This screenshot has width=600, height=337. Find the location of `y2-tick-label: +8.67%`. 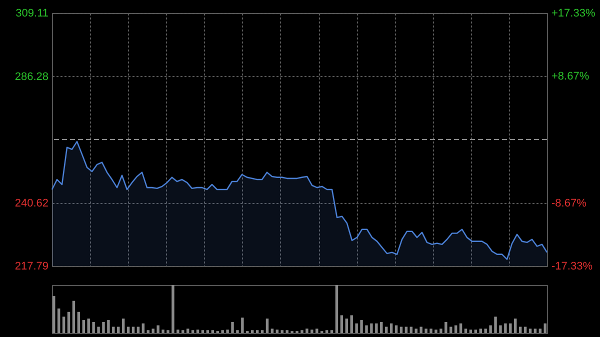

y2-tick-label: +8.67% is located at coordinates (571, 76).